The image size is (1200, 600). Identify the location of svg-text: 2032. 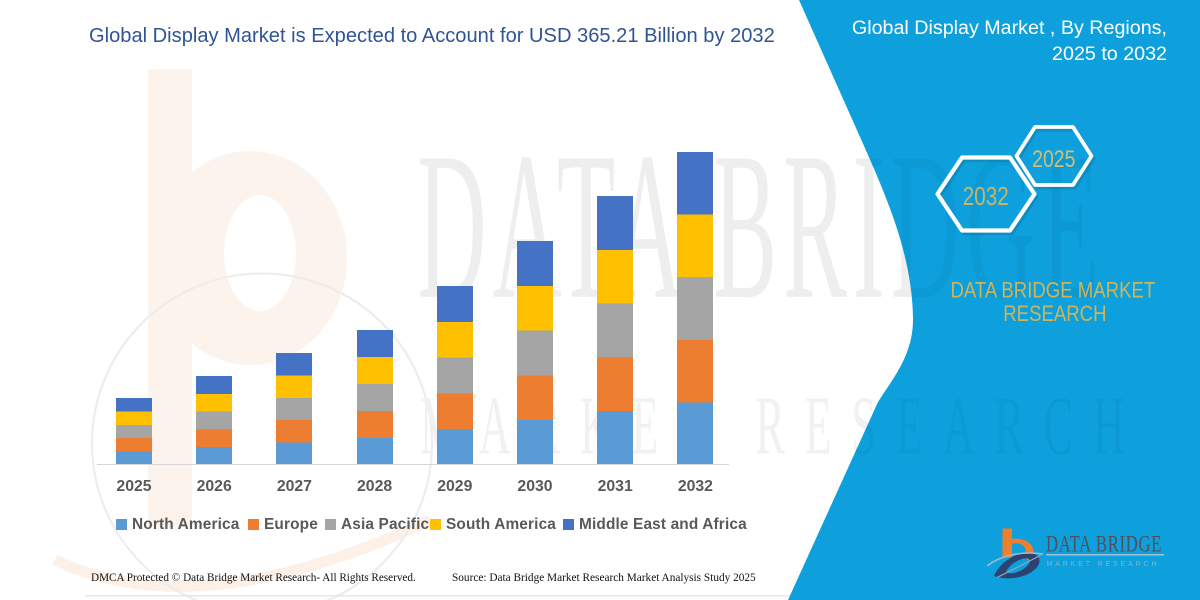
(986, 196).